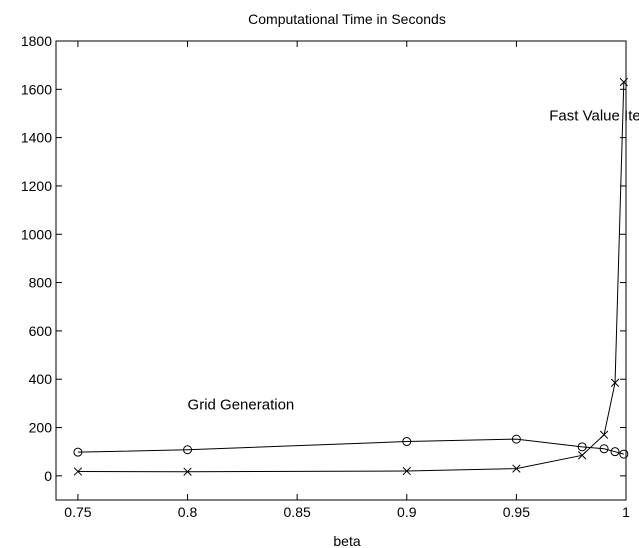 The width and height of the screenshot is (639, 548). I want to click on y-tick-label: 1400, so click(36, 138).